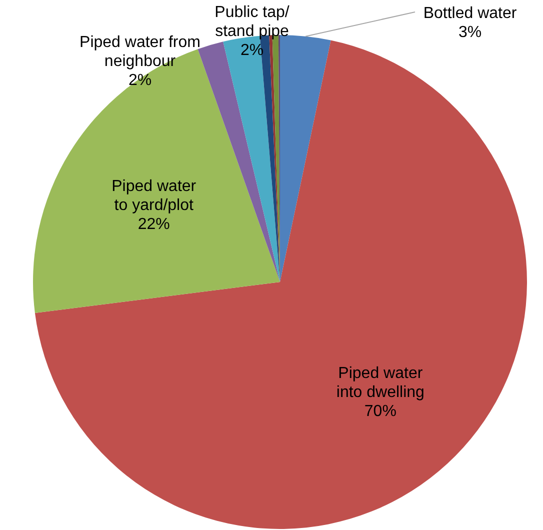 The image size is (543, 530). I want to click on data-label: 22%, so click(154, 225).